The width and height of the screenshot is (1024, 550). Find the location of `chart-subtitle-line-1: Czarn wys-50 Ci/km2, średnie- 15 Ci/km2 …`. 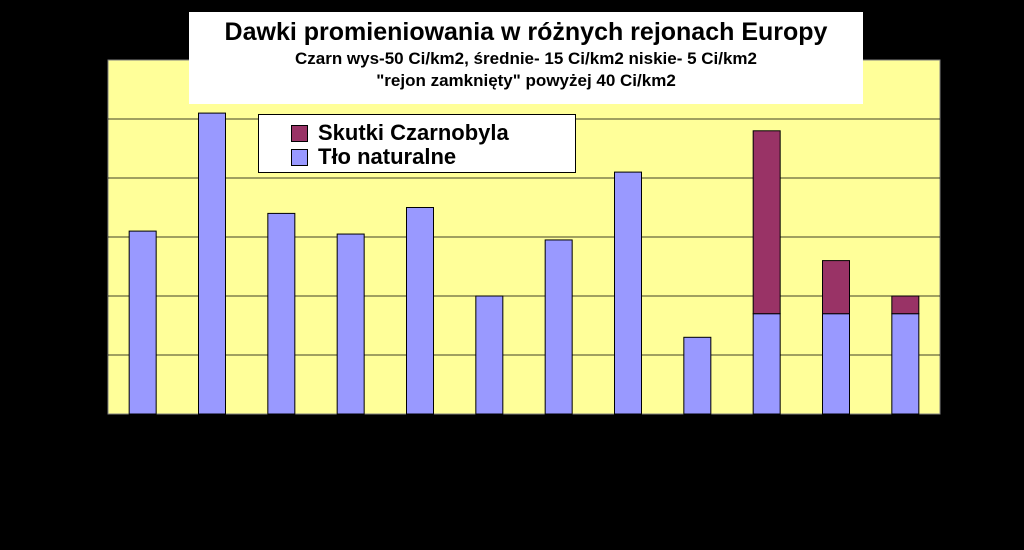

chart-subtitle-line-1: Czarn wys-50 Ci/km2, średnie- 15 Ci/km2 … is located at coordinates (526, 58).